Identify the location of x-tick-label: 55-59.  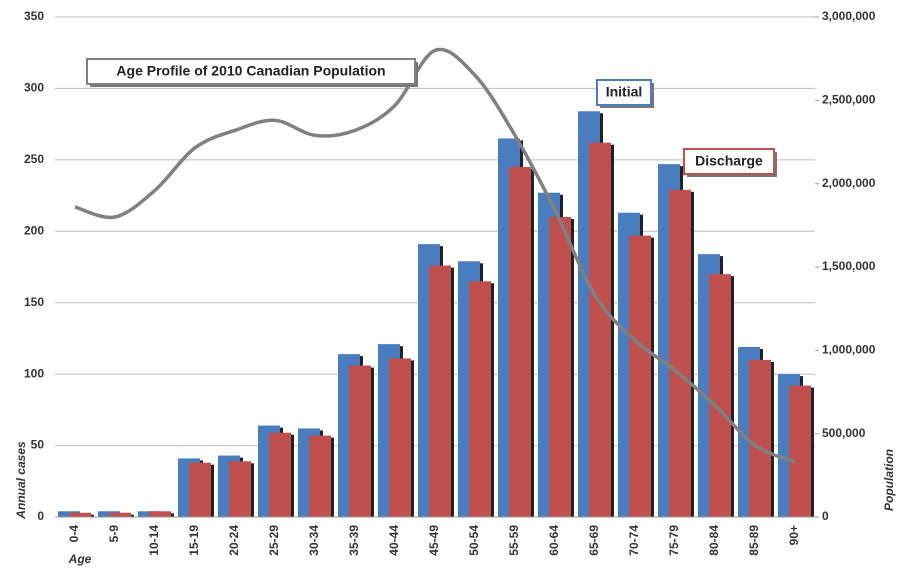
(514, 540).